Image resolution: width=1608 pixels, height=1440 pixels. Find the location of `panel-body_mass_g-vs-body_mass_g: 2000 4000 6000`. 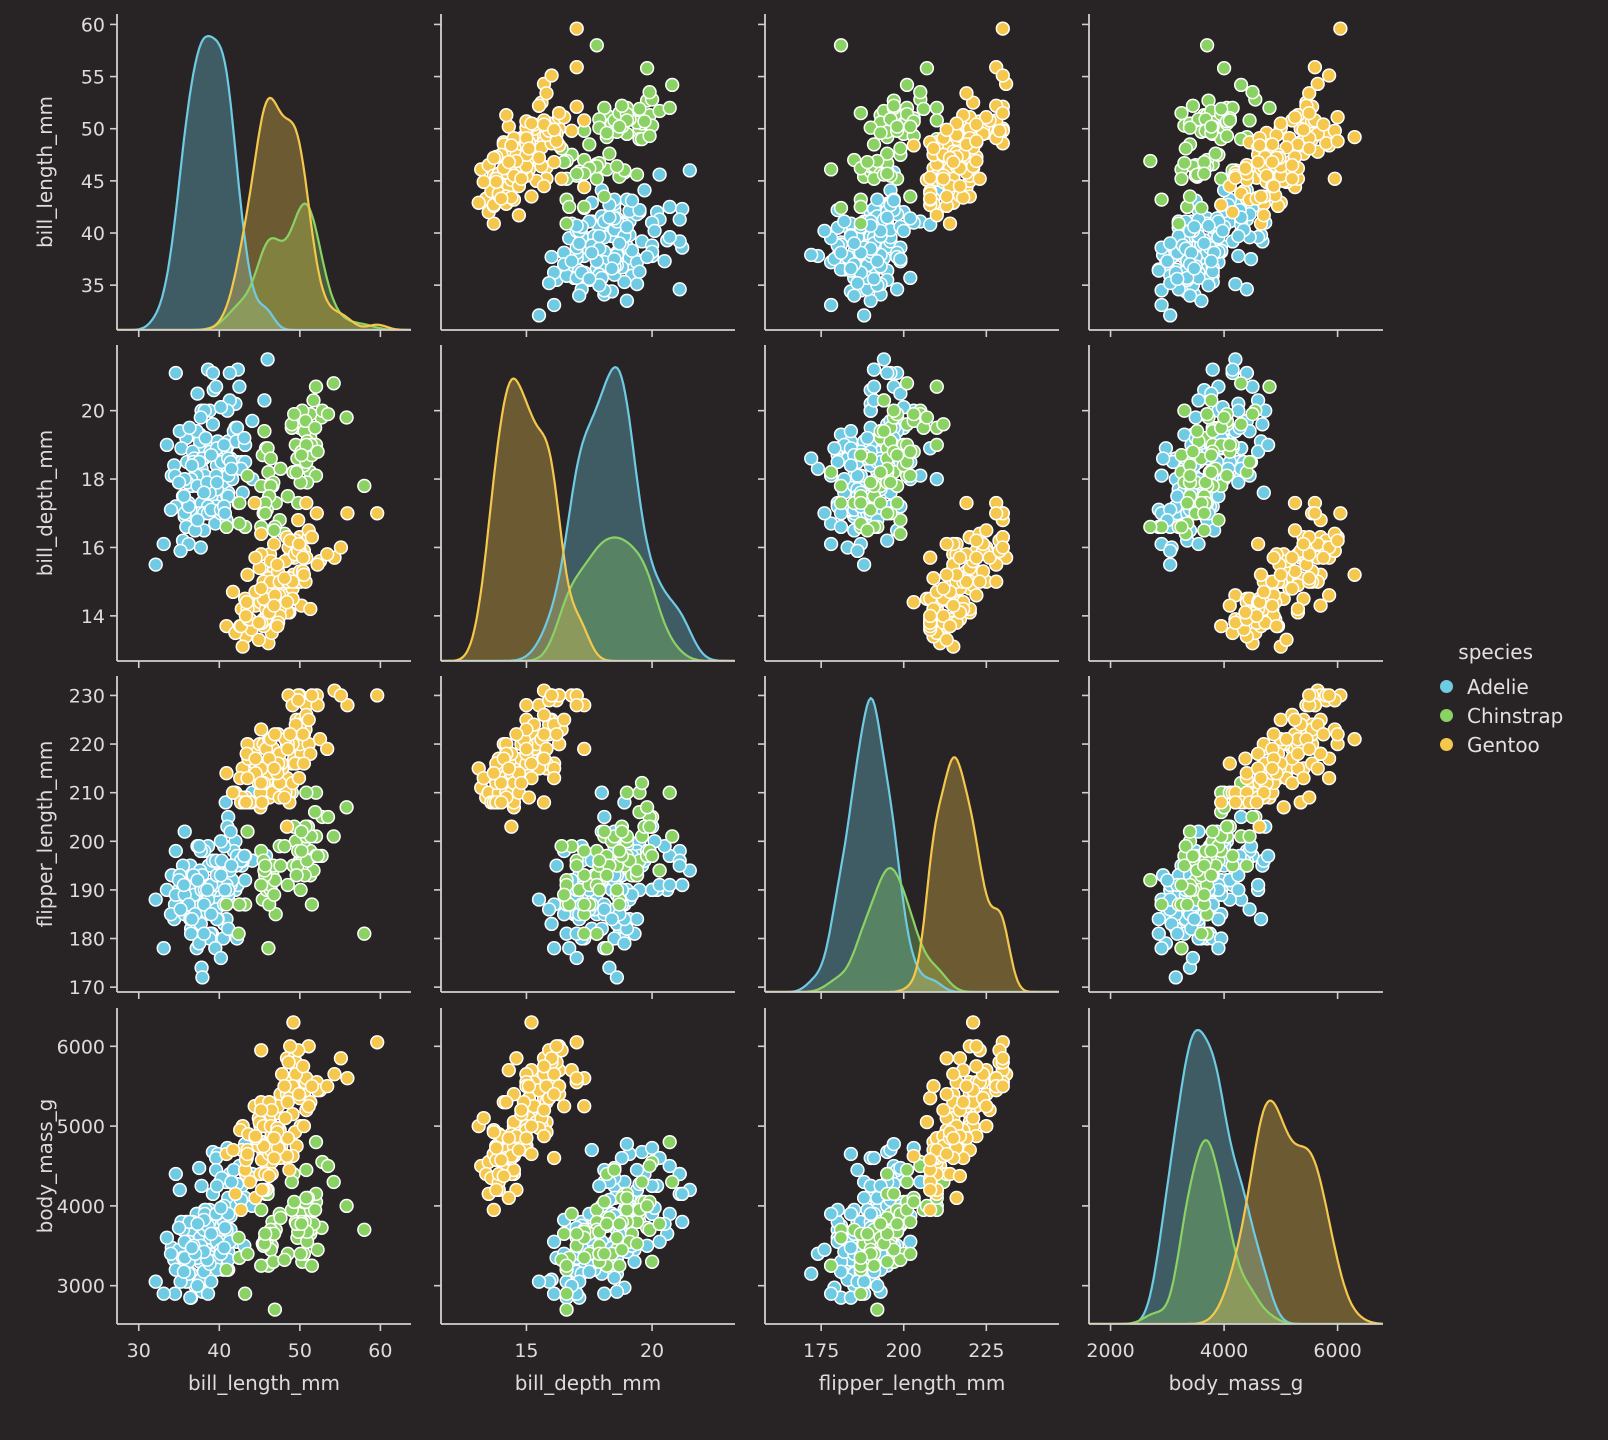

panel-body_mass_g-vs-body_mass_g: 2000 4000 6000 is located at coordinates (1232, 1185).